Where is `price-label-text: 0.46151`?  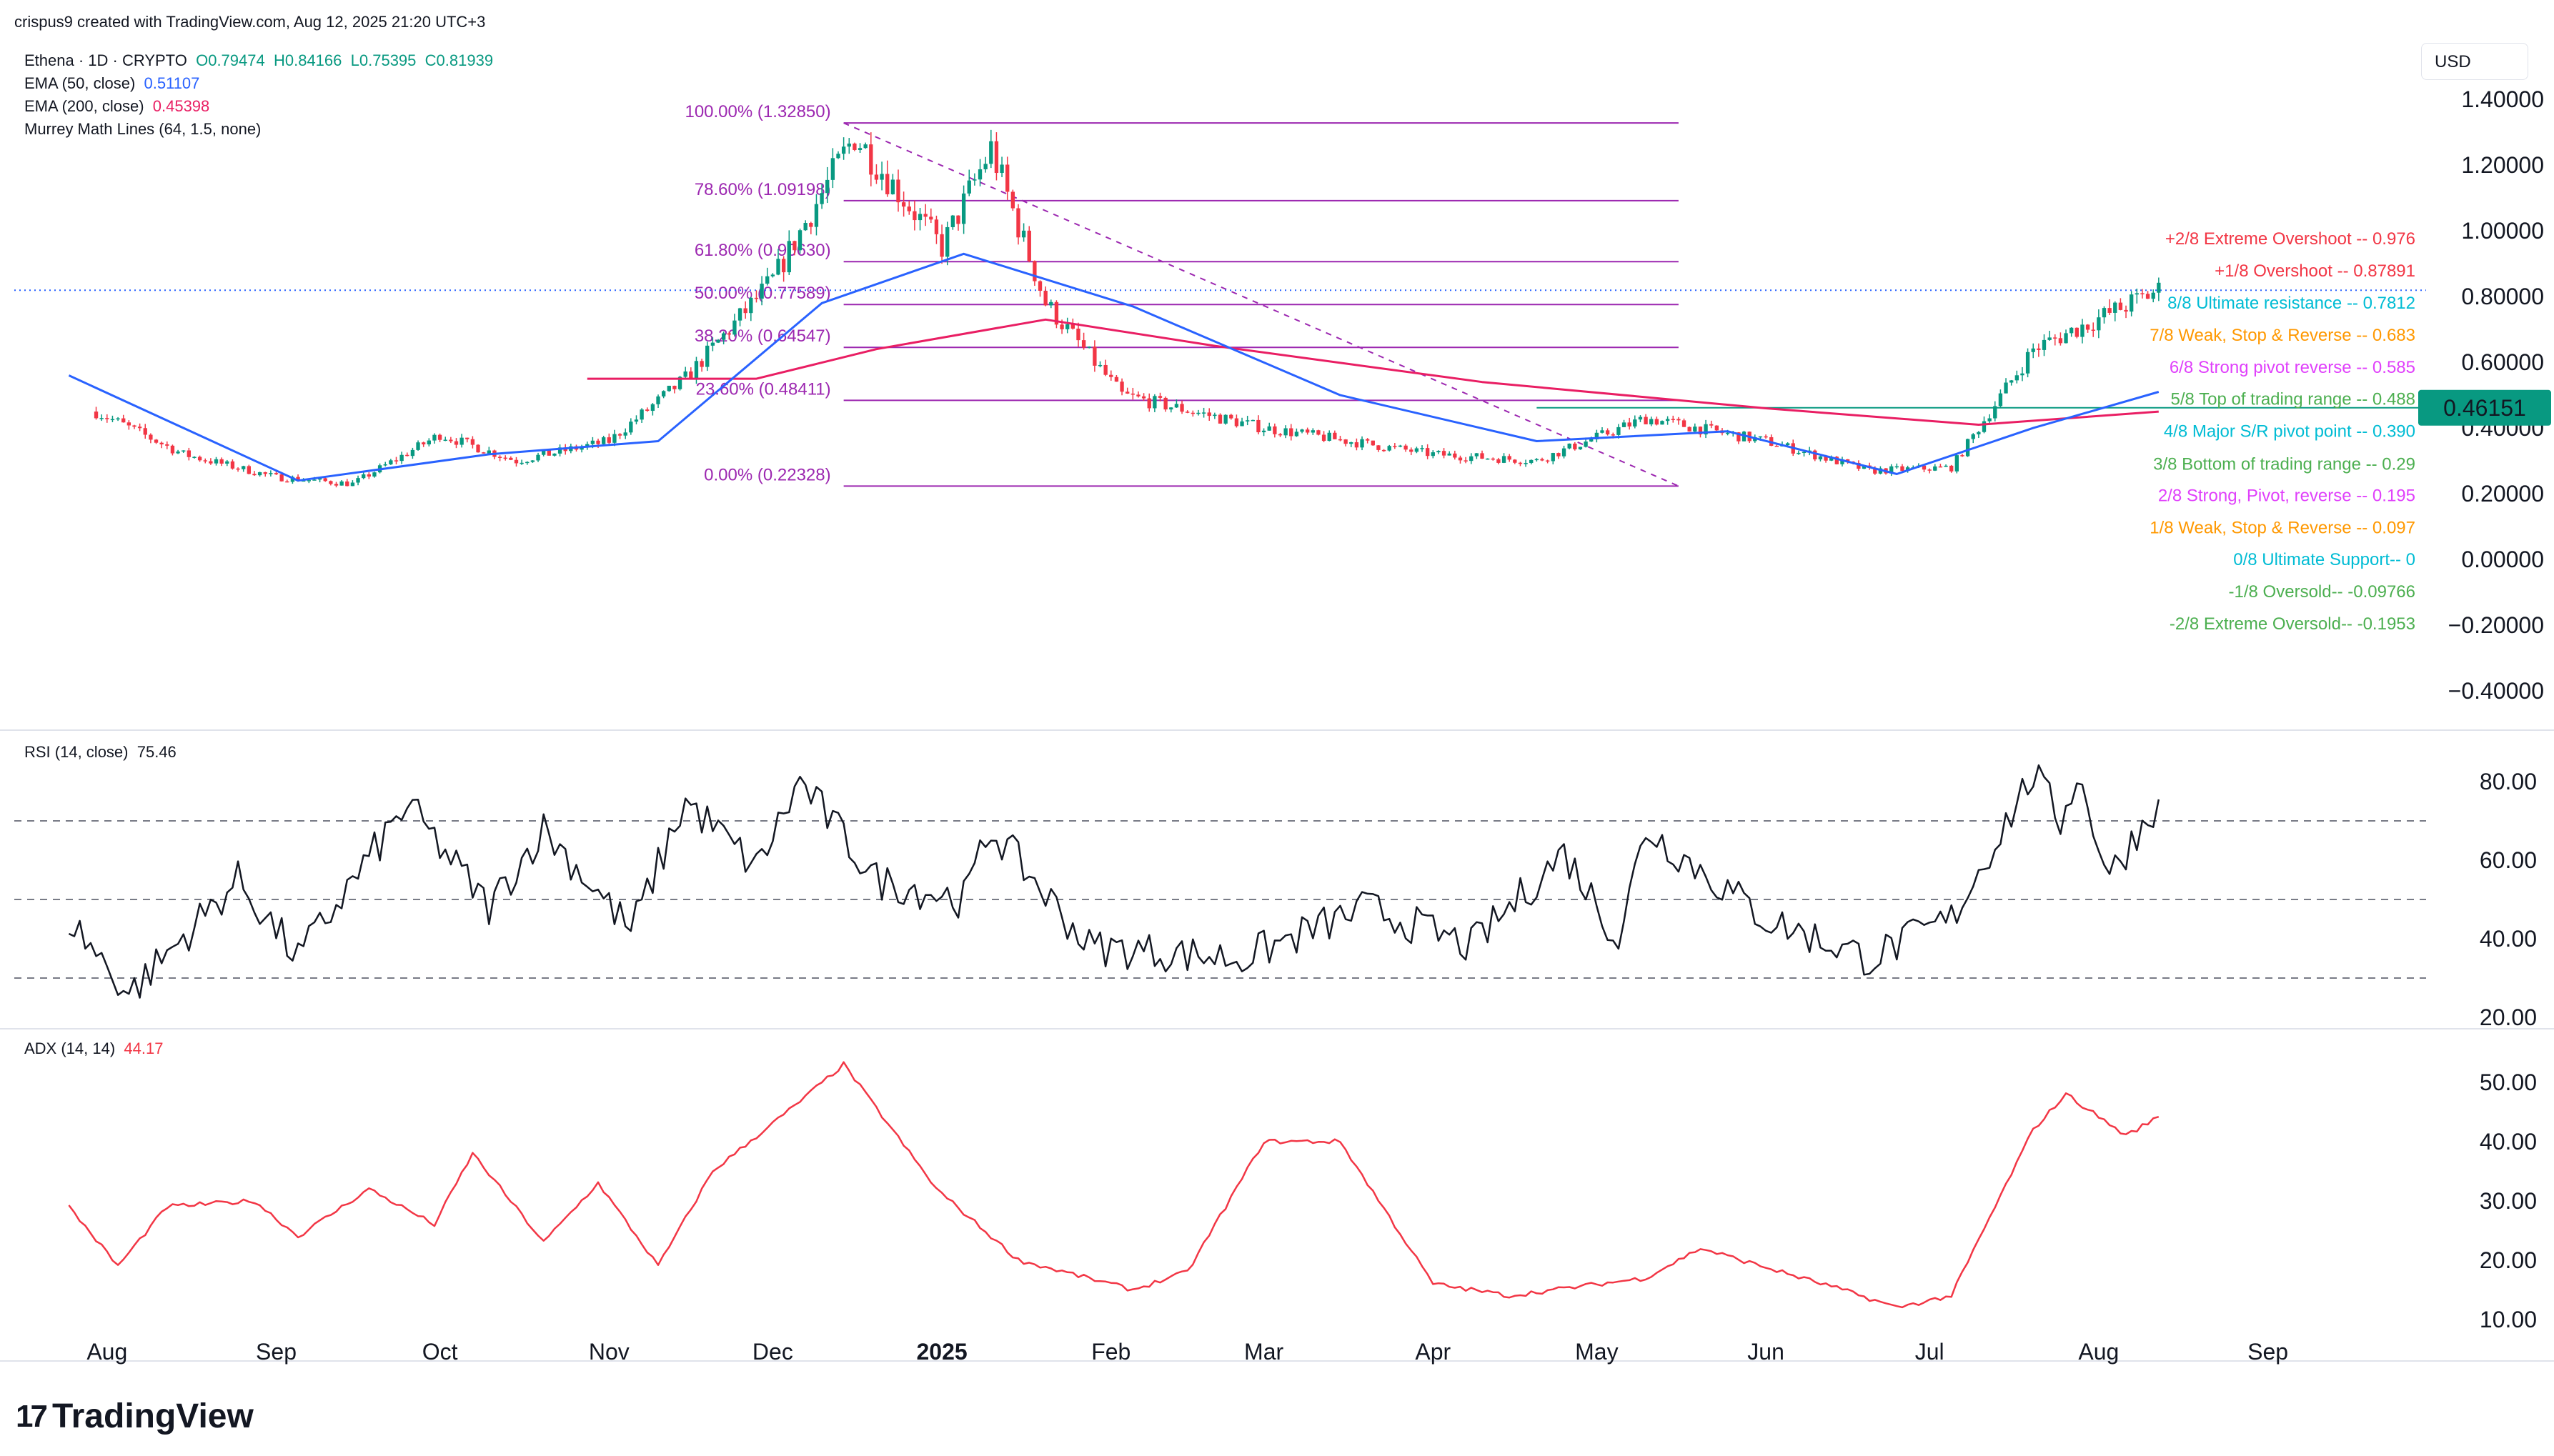
price-label-text: 0.46151 is located at coordinates (2484, 408).